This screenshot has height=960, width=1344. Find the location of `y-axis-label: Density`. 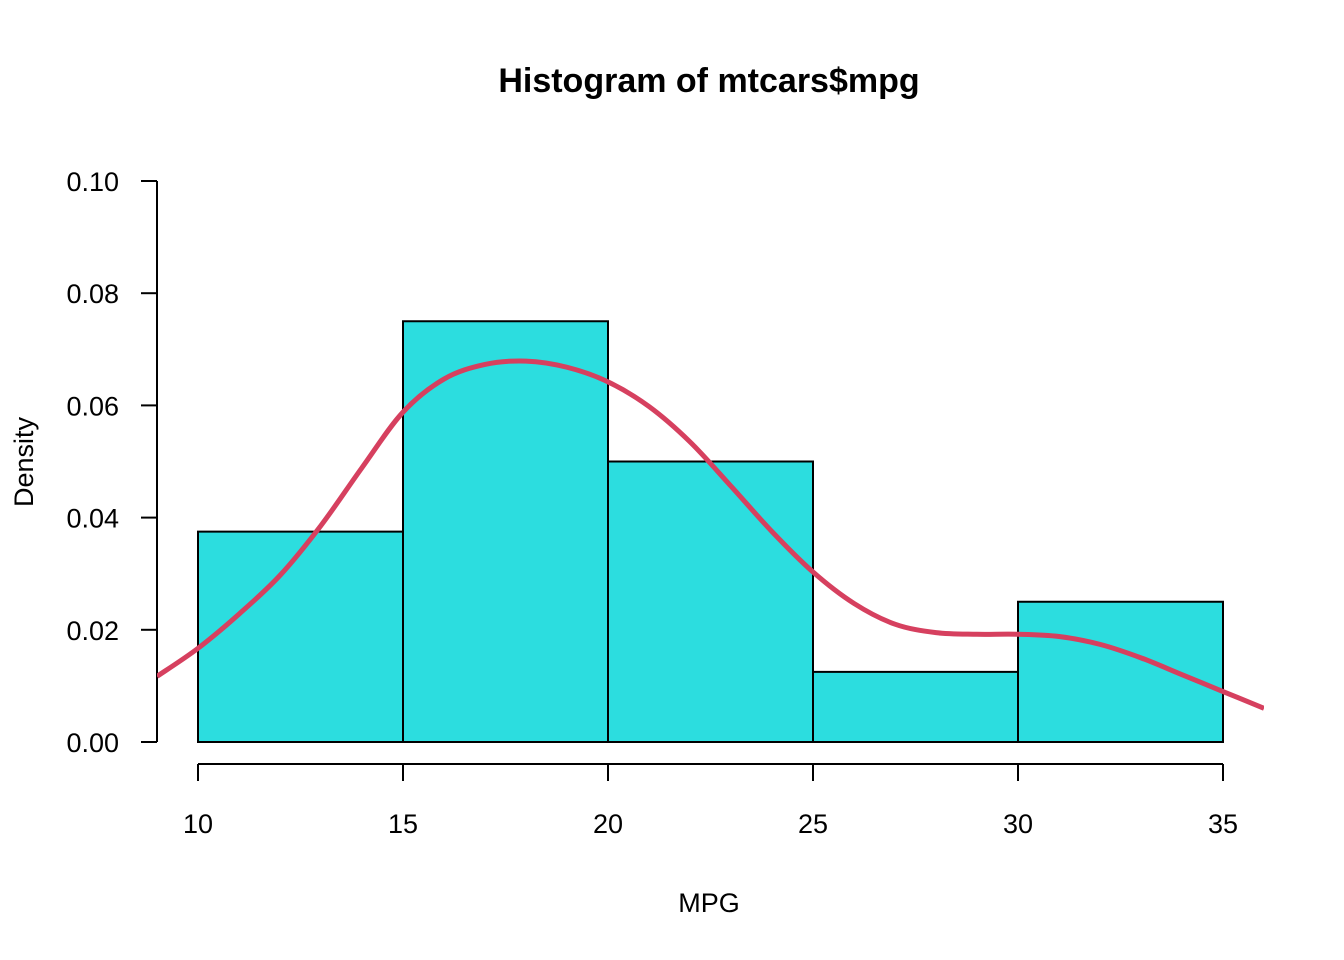

y-axis-label: Density is located at coordinates (24, 461).